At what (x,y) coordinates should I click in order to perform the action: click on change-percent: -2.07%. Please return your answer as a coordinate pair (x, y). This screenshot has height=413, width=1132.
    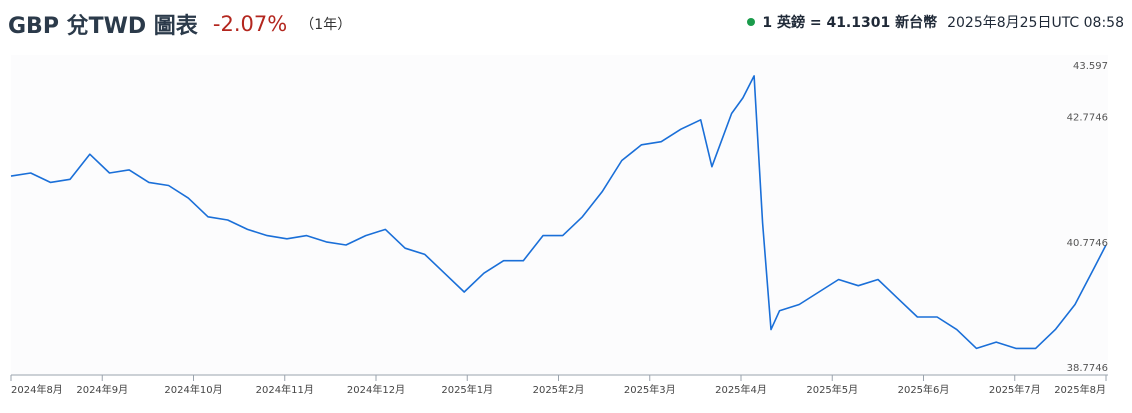
    Looking at the image, I should click on (250, 24).